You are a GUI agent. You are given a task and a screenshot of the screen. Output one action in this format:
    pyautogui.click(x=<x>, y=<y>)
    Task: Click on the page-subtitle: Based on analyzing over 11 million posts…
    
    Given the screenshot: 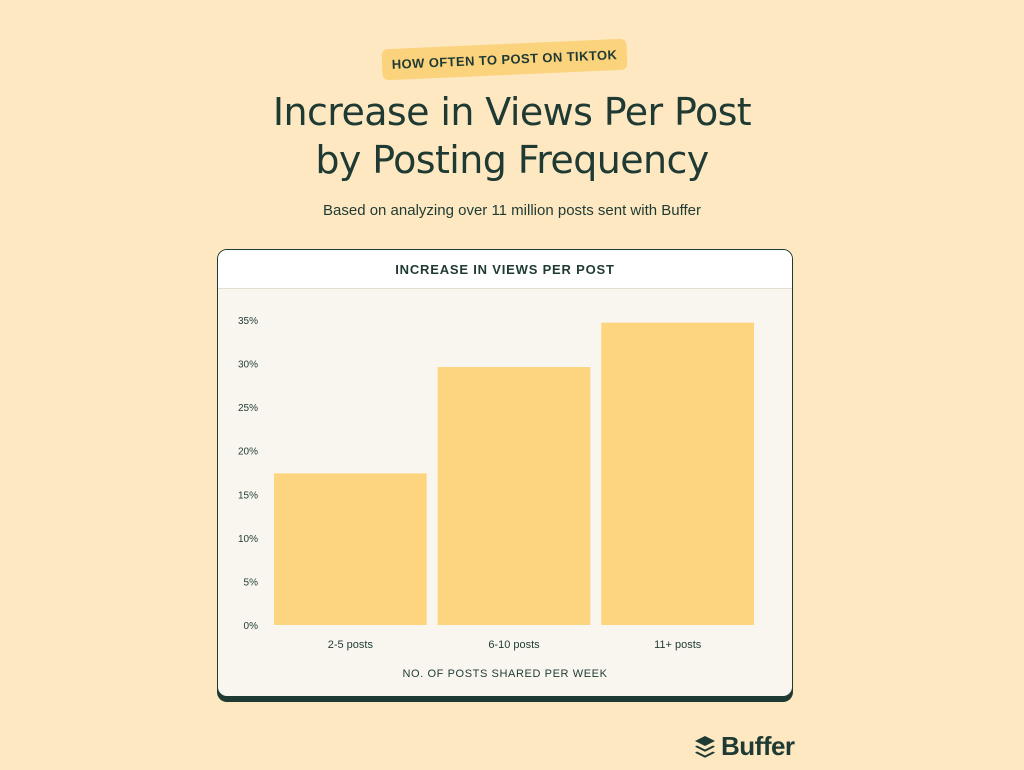 What is the action you would take?
    pyautogui.click(x=512, y=210)
    